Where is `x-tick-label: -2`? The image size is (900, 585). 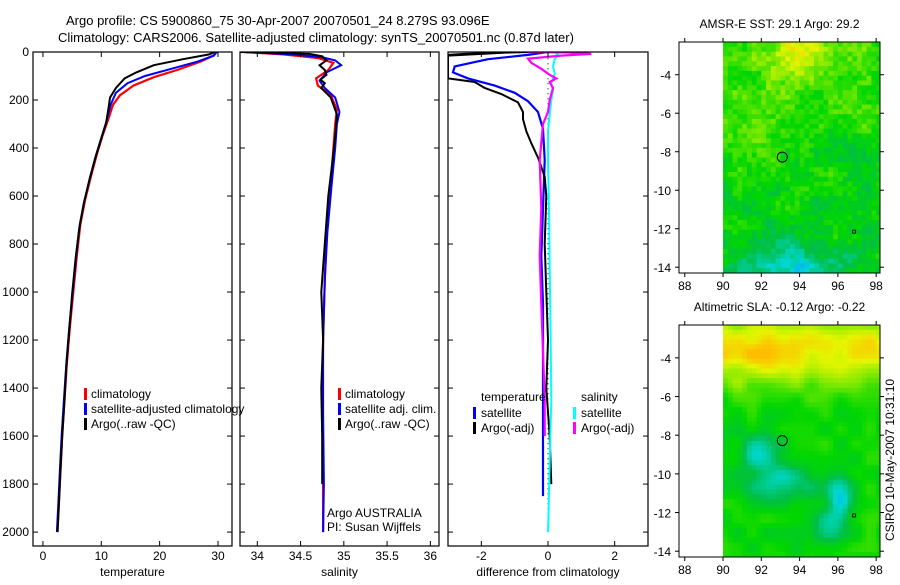
x-tick-label: -2 is located at coordinates (481, 556).